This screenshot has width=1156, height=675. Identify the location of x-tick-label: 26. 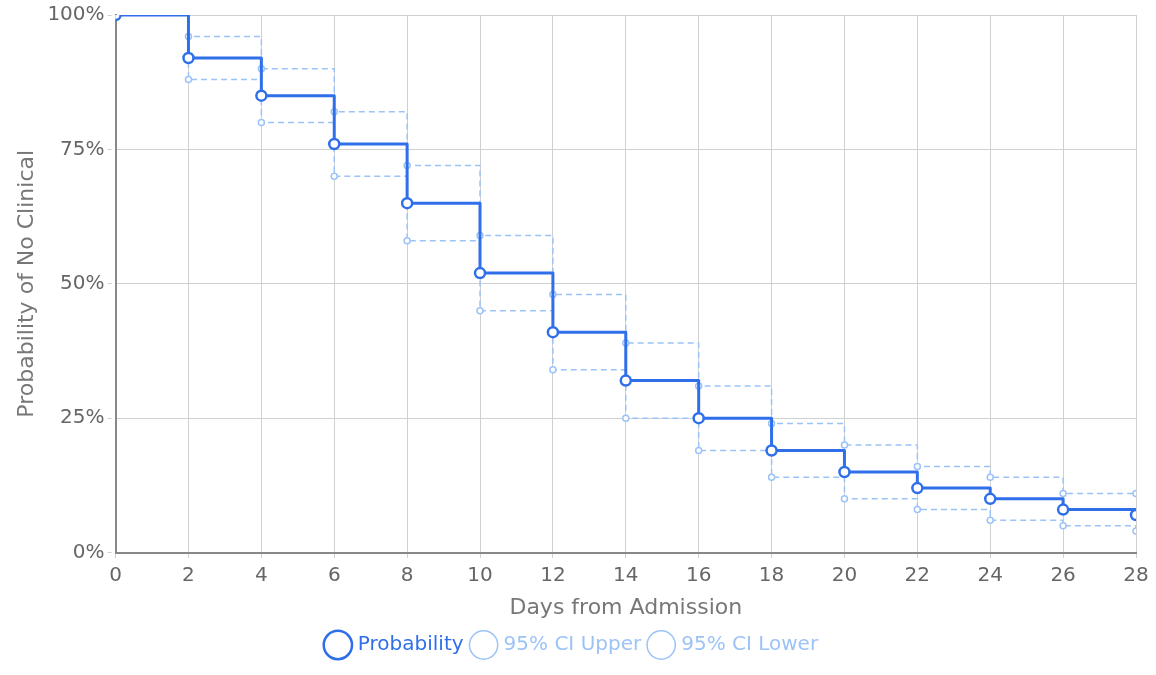
(1063, 573).